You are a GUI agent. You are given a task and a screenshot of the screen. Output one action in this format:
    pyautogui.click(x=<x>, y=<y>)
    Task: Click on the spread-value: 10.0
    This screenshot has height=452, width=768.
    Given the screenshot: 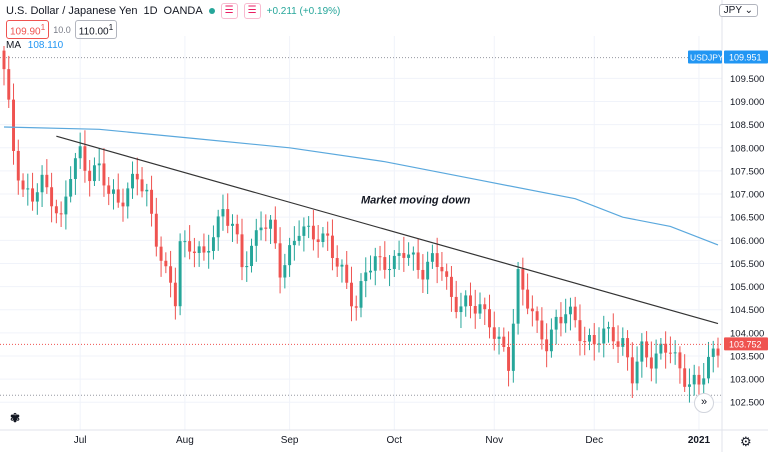 What is the action you would take?
    pyautogui.click(x=62, y=29)
    